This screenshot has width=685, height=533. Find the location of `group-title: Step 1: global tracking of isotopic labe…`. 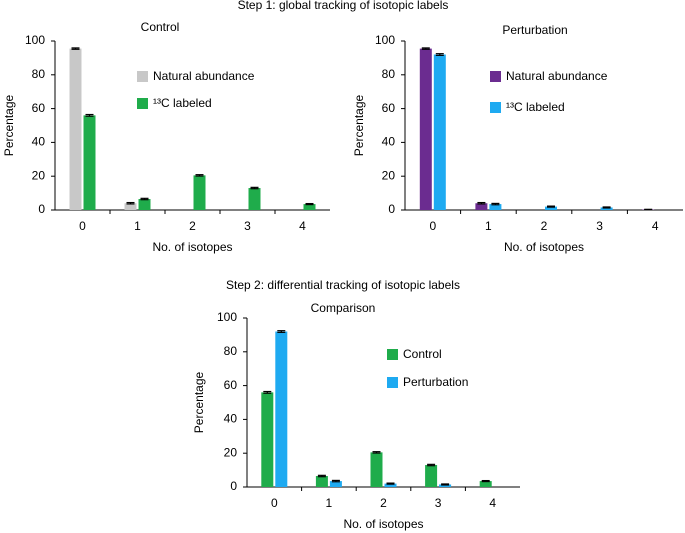

group-title: Step 1: global tracking of isotopic labe… is located at coordinates (343, 6).